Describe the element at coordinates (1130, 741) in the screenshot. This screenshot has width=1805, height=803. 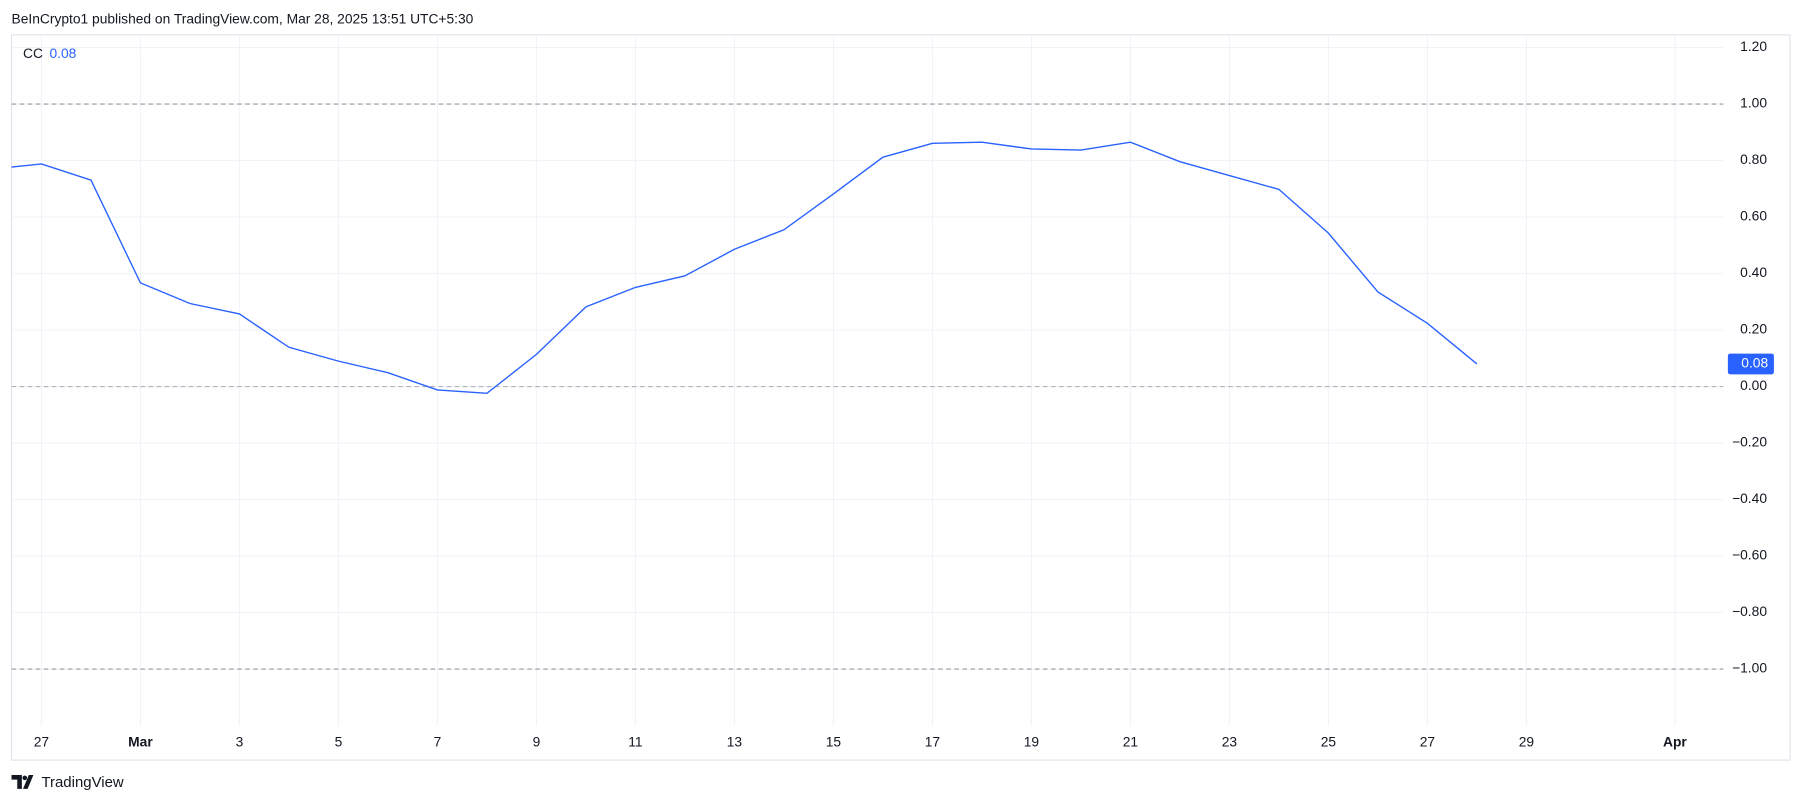
I see `x-tick-label: 21` at that location.